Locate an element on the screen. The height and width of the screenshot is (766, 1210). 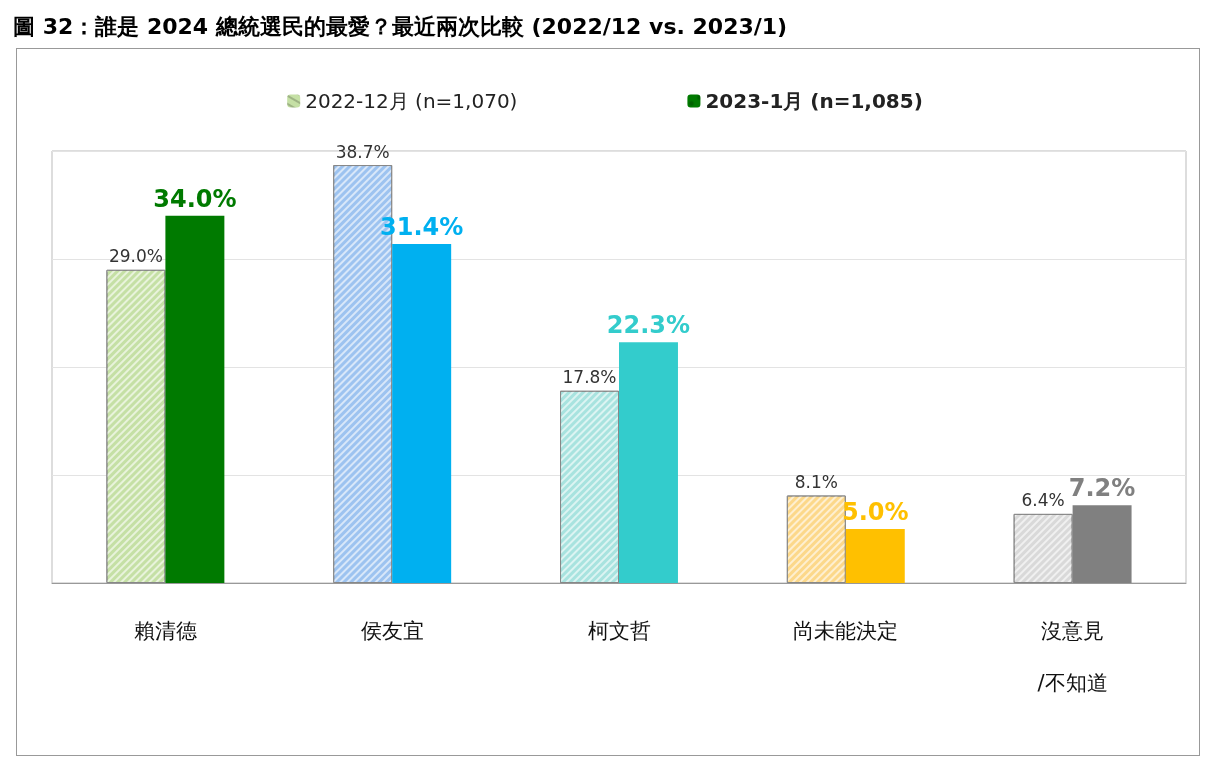
chart-title: 圖 32：誰是 2024 總統選民的最愛？最近兩次比較 (2022/12 vs. 2023/1) is located at coordinates (400, 26).